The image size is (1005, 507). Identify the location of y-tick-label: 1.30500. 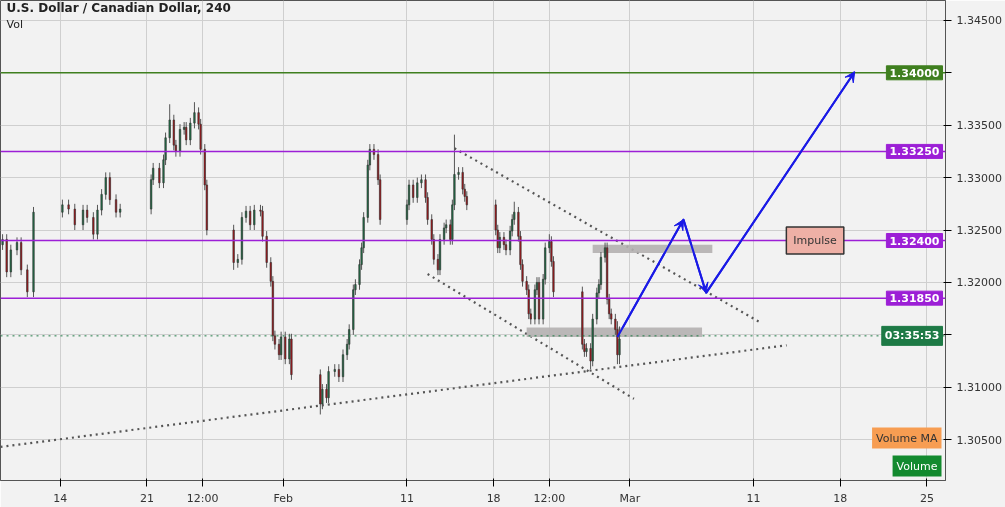
(979, 440).